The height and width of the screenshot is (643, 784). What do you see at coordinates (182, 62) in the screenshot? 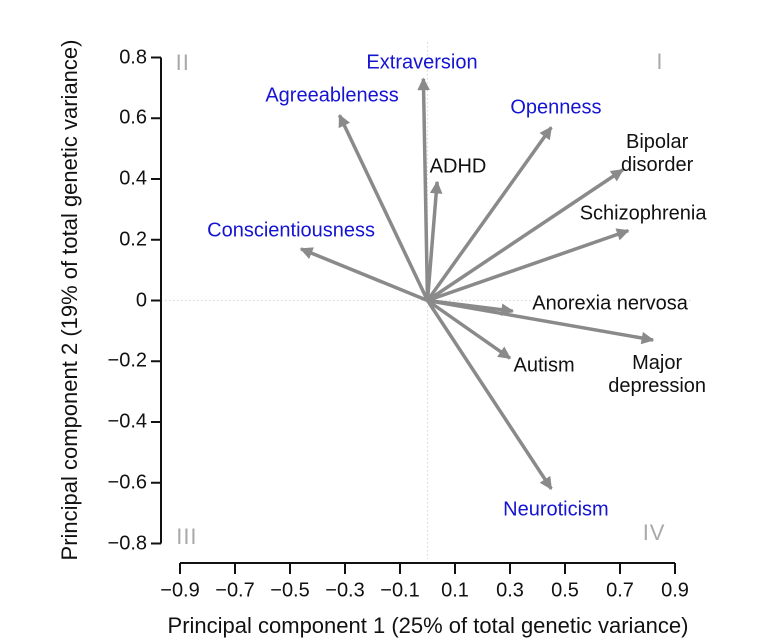
I see `quadrant-label-ii: II` at bounding box center [182, 62].